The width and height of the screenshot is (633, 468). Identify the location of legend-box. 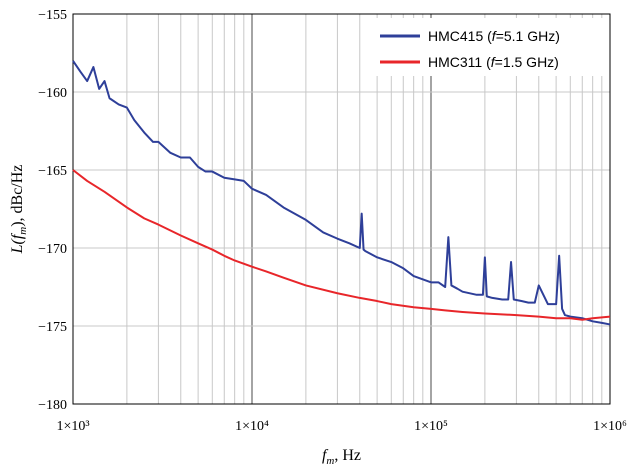
(489, 47).